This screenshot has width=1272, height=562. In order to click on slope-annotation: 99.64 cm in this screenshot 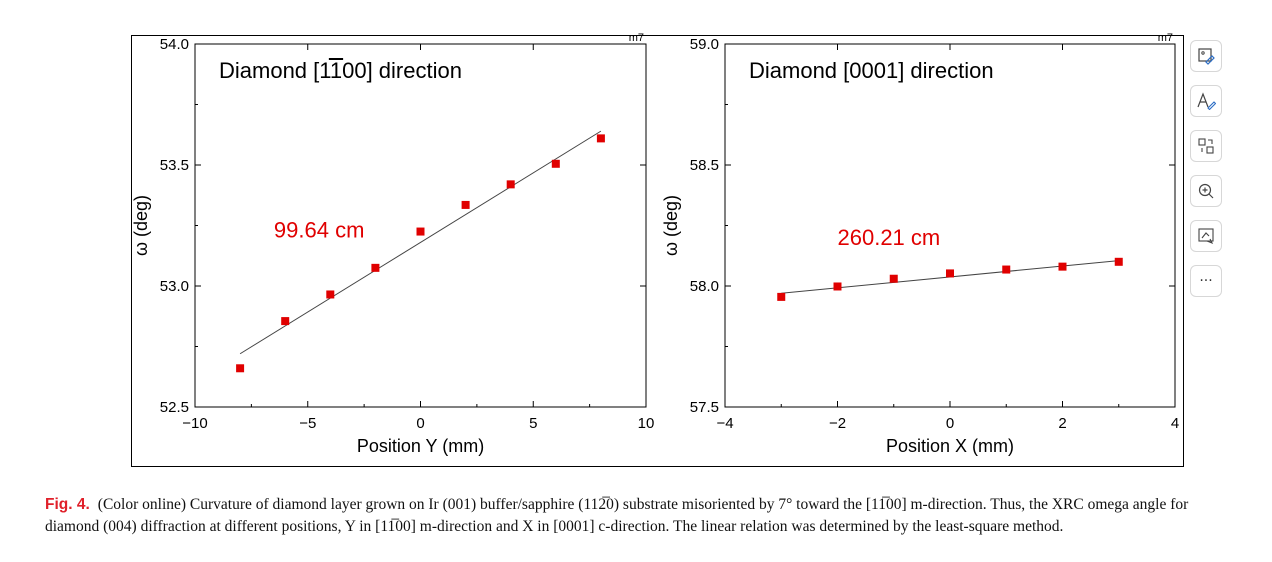, I will do `click(319, 230)`.